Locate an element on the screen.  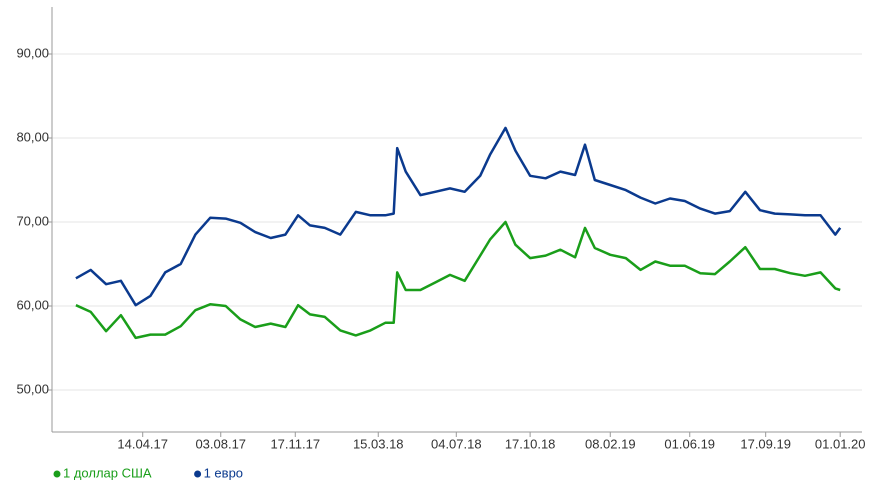
y-tick-label: 80,00 is located at coordinates (32, 136).